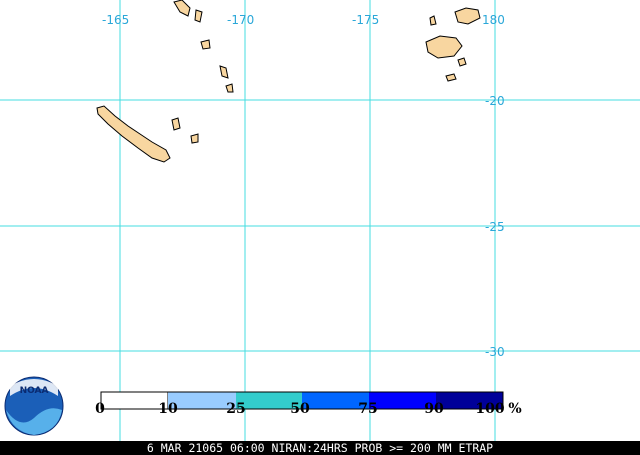  I want to click on lat-label: -30, so click(495, 352).